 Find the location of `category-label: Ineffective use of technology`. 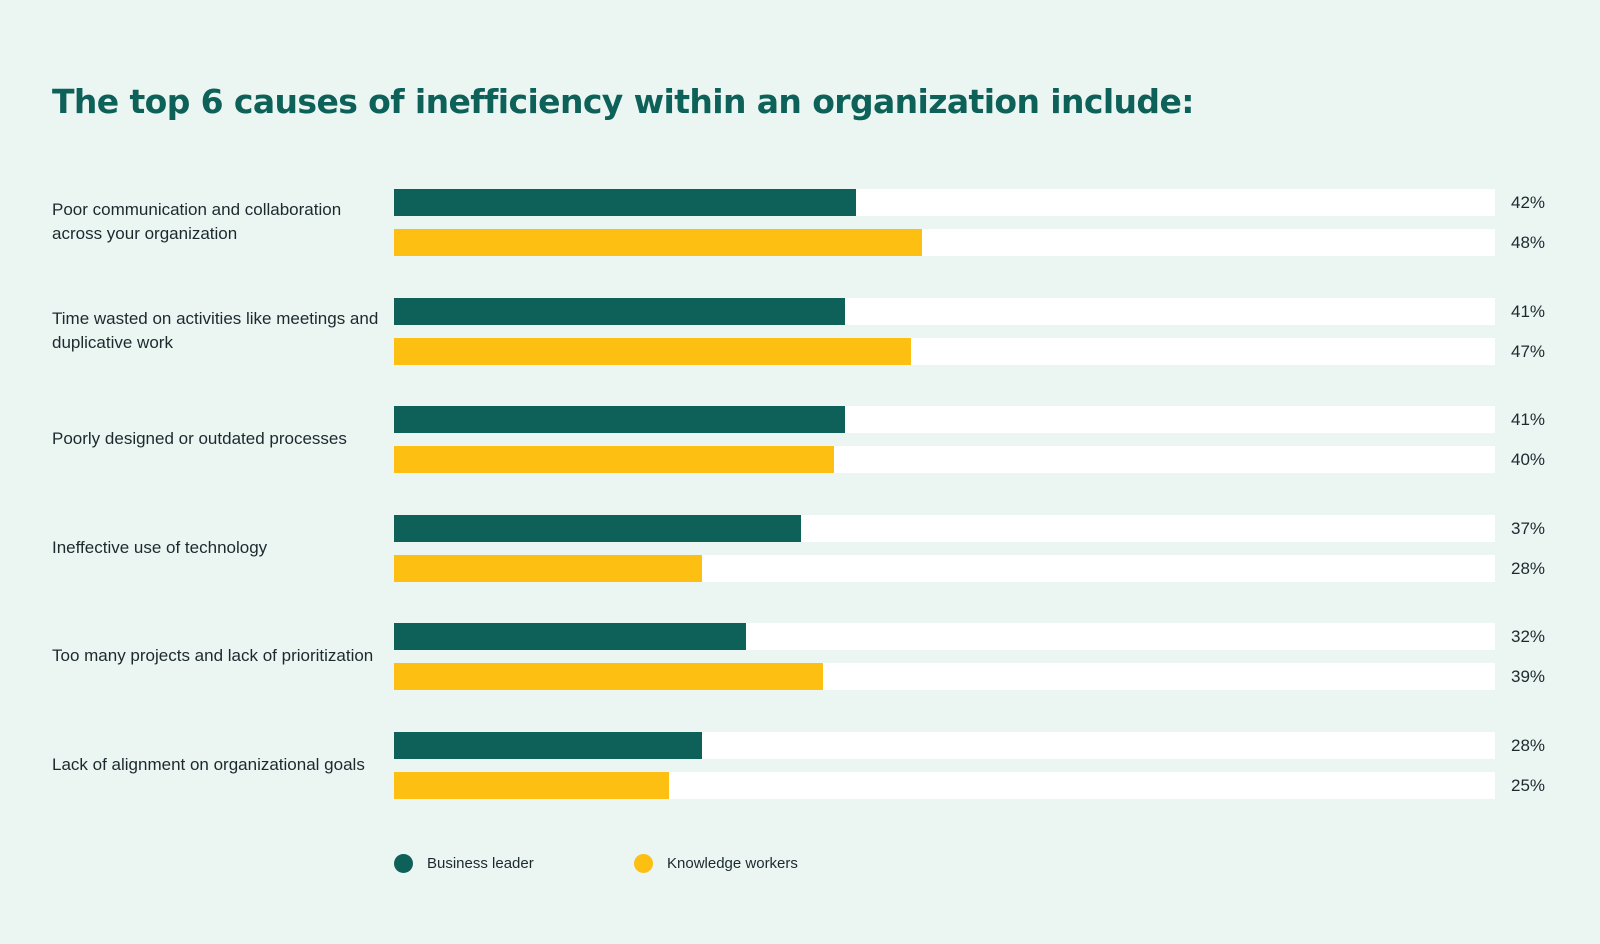

category-label: Ineffective use of technology is located at coordinates (160, 547).